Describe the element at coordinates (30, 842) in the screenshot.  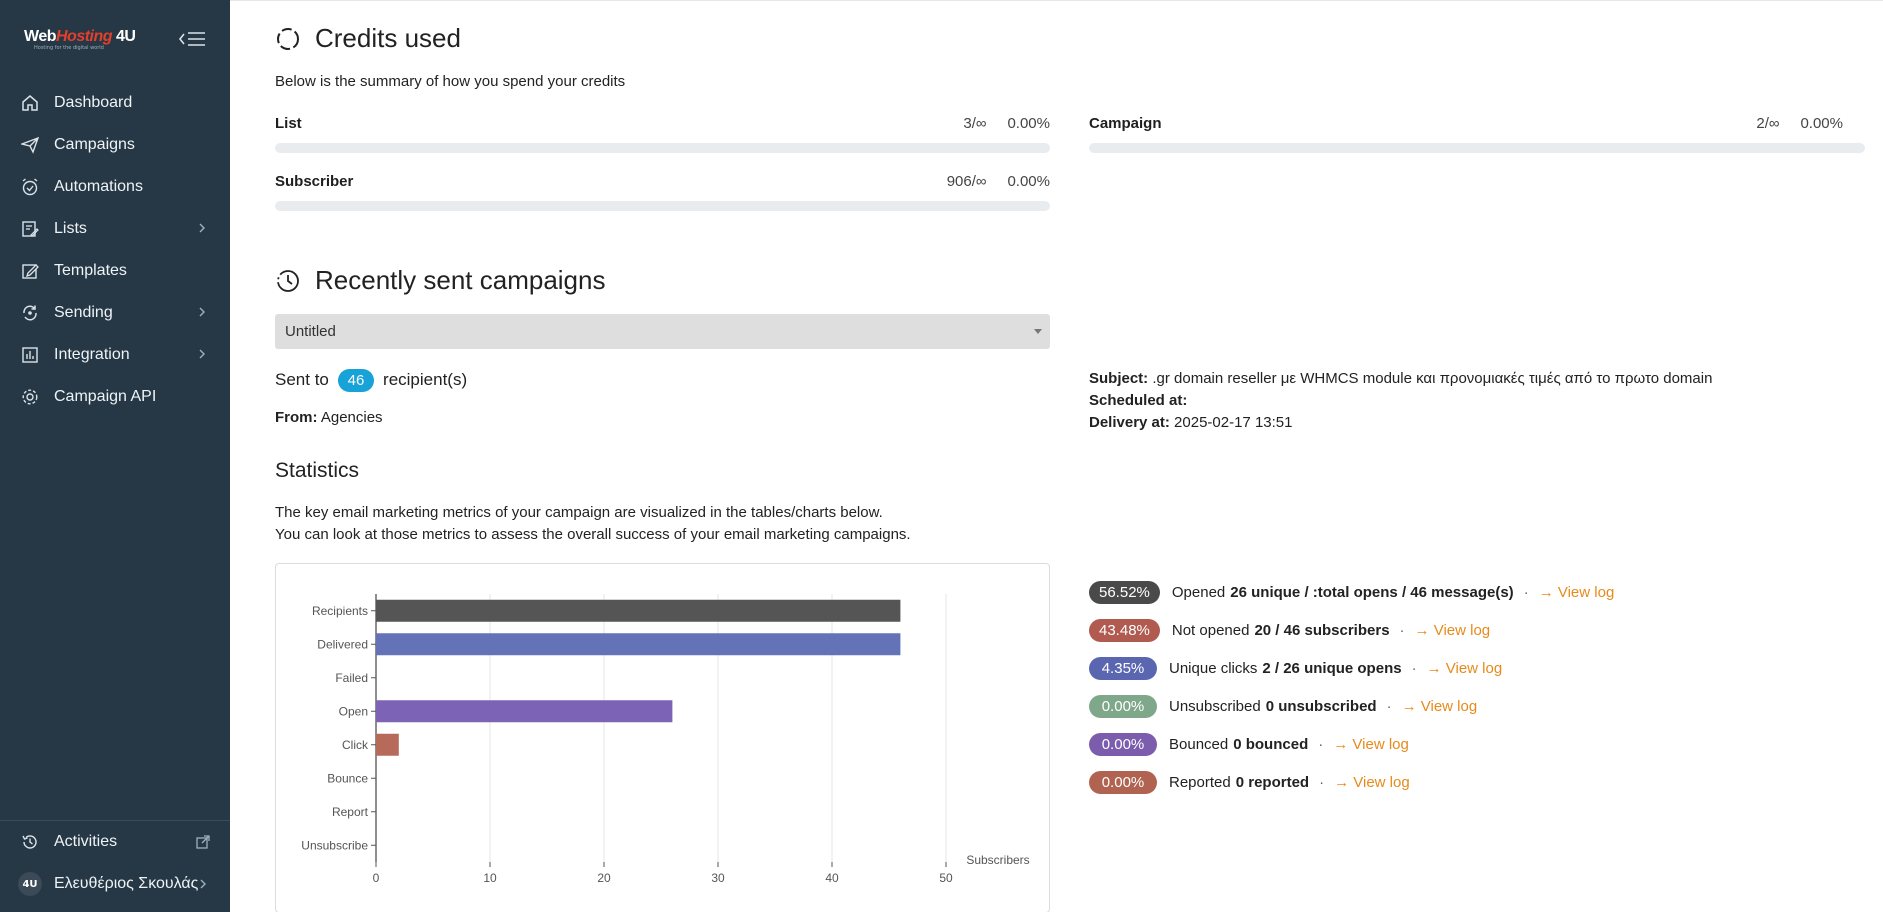
I see `history-icon` at that location.